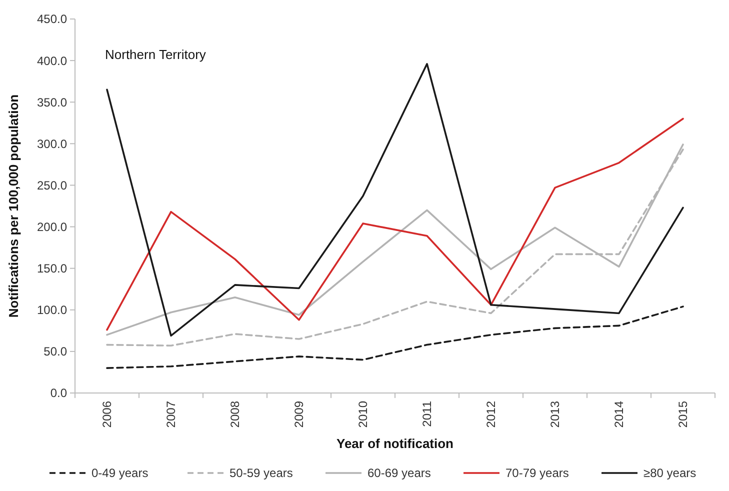 The width and height of the screenshot is (729, 491). I want to click on y-tick-label: 450.0, so click(52, 19).